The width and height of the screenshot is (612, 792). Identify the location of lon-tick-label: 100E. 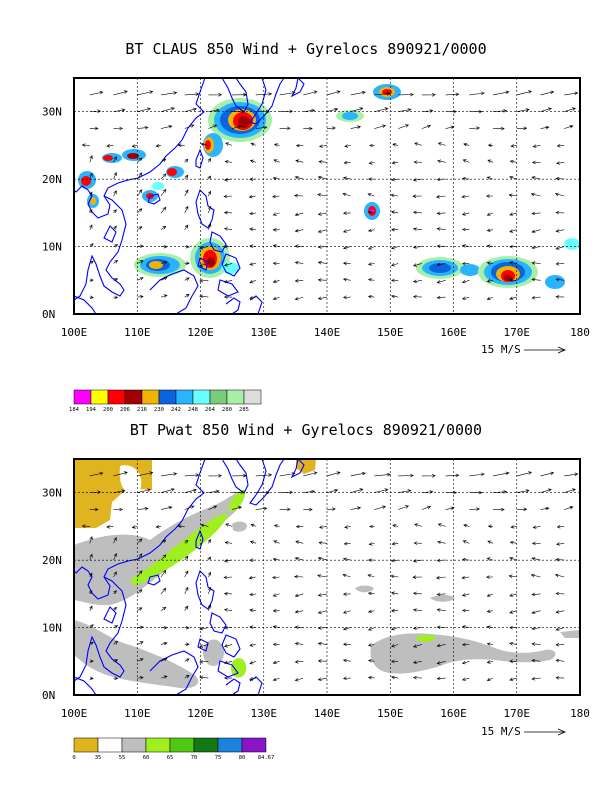
(74, 332).